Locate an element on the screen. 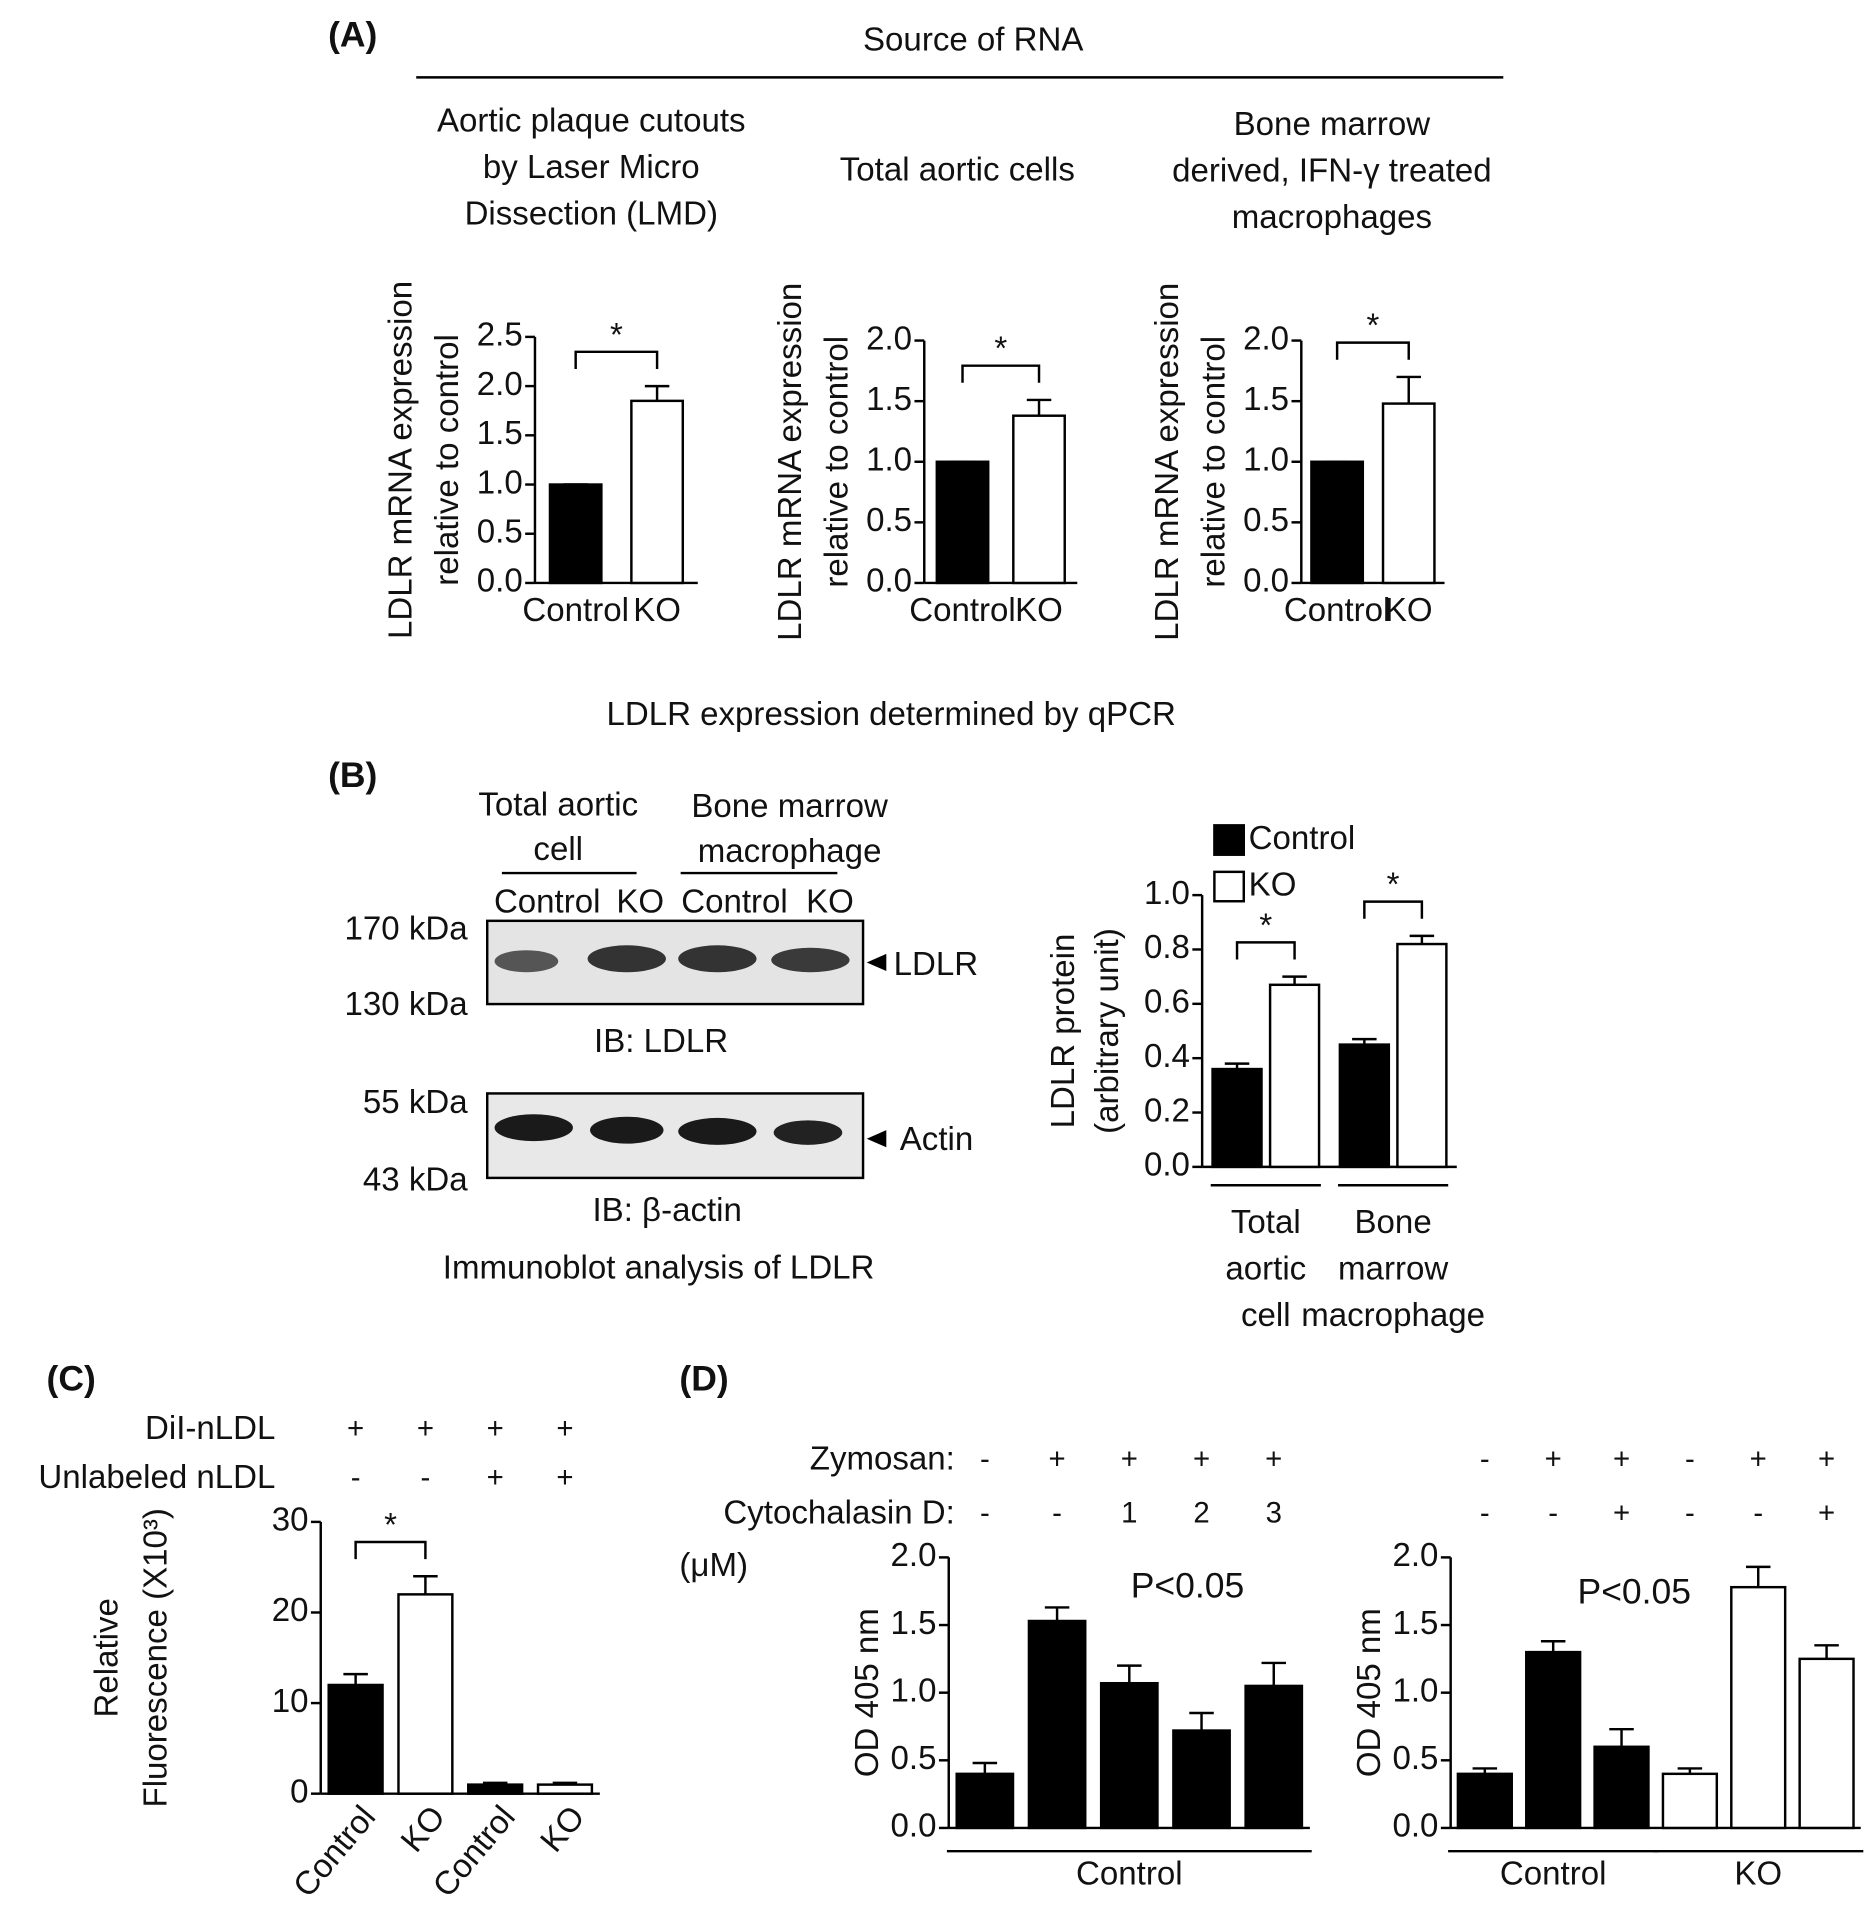  marker-label: 170 kDa is located at coordinates (407, 928).